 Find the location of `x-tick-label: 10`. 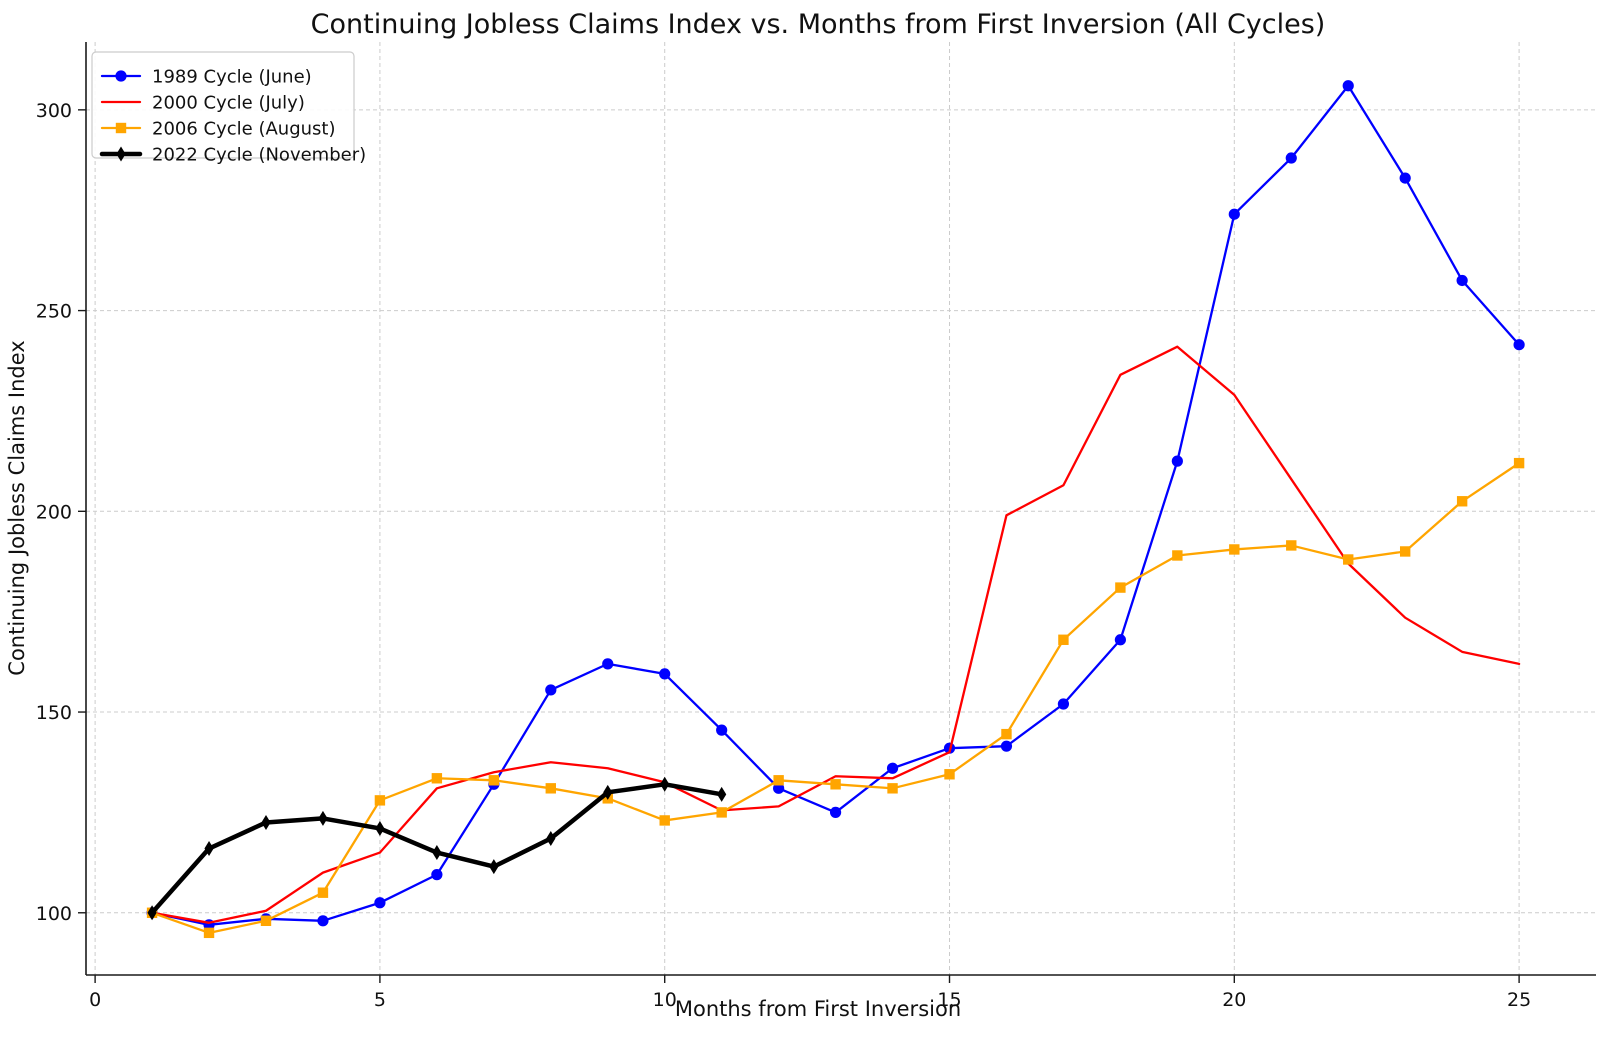

x-tick-label: 10 is located at coordinates (665, 1000).